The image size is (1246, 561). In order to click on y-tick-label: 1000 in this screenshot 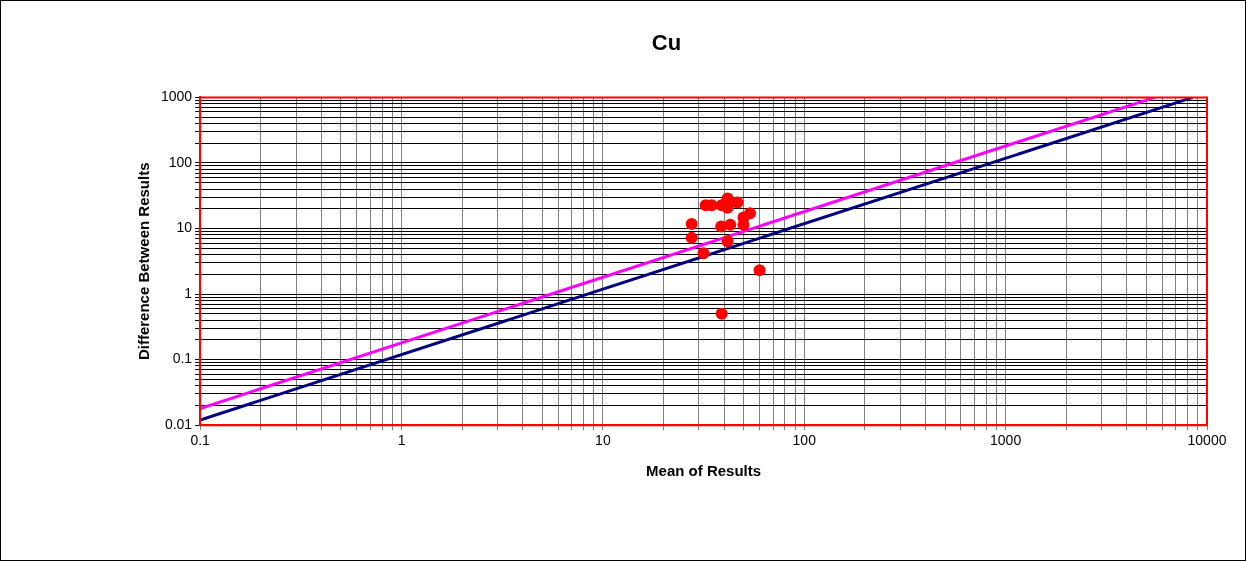, I will do `click(176, 96)`.